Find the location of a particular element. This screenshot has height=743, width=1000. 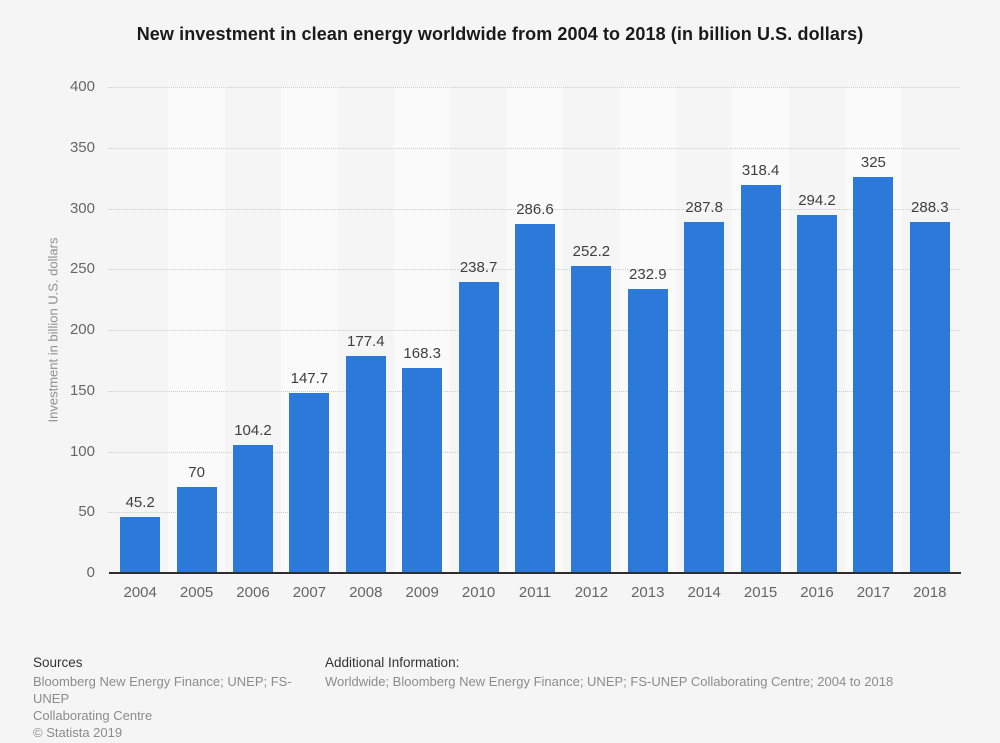

sources-heading: Sources is located at coordinates (58, 662).